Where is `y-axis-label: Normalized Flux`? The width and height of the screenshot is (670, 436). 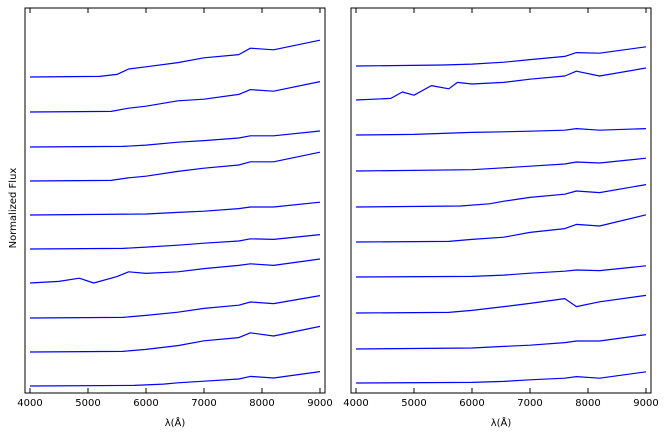 y-axis-label: Normalized Flux is located at coordinates (13, 208).